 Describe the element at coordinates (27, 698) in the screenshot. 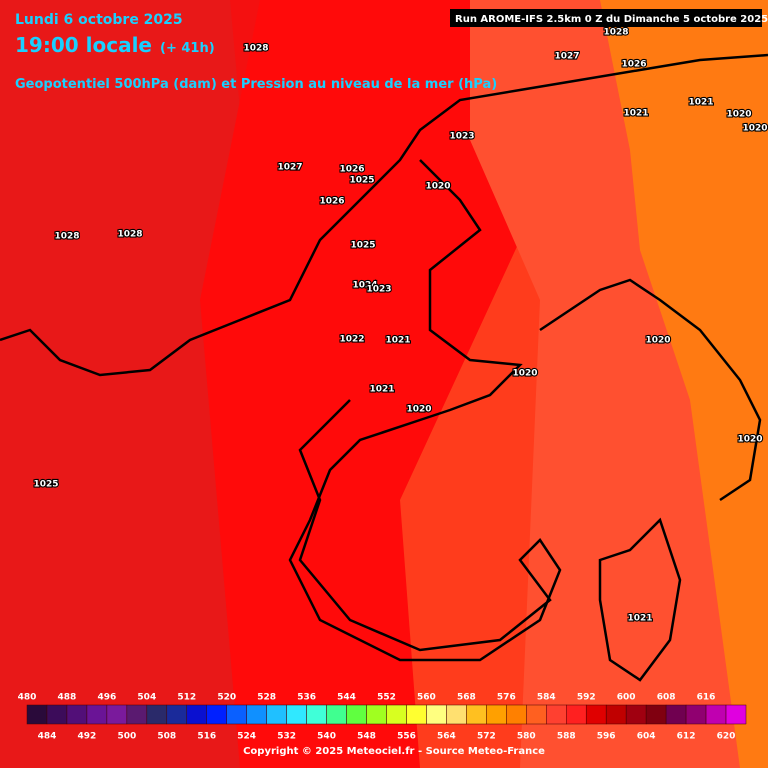

I see `scale-label: 480` at that location.